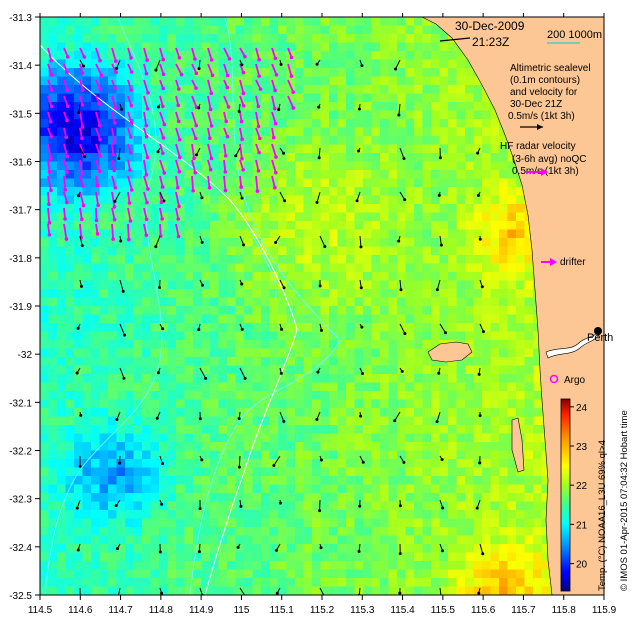  I want to click on altimetry-arrow-head, so click(396, 69).